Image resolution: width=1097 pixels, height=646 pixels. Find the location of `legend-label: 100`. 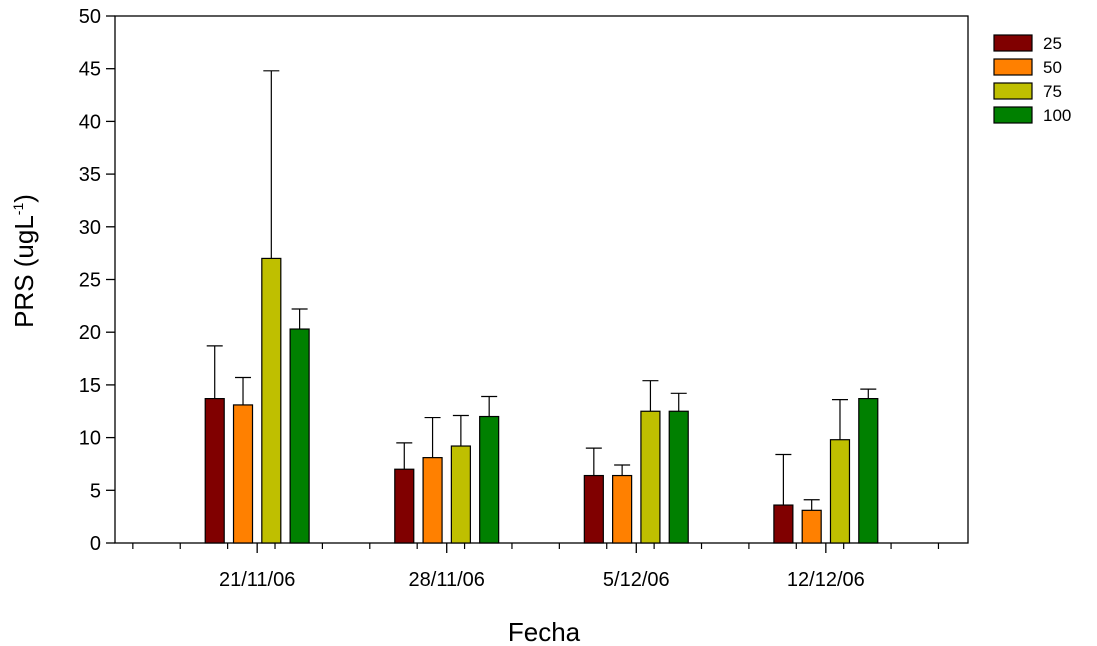

legend-label: 100 is located at coordinates (1057, 115).